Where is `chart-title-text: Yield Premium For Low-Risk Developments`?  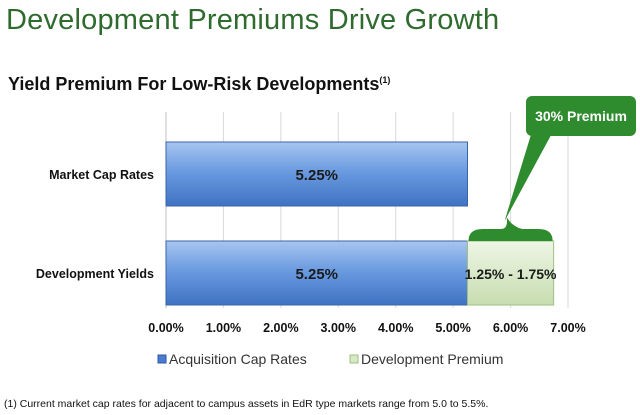
chart-title-text: Yield Premium For Low-Risk Developments is located at coordinates (194, 84).